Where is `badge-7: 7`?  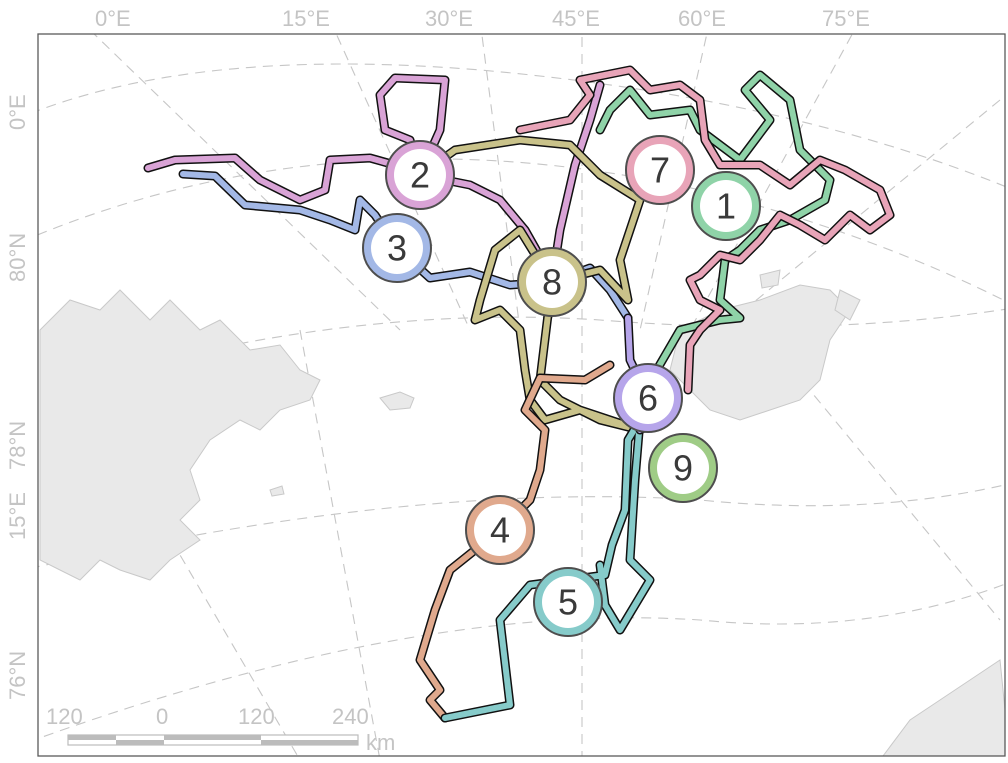 badge-7: 7 is located at coordinates (660, 170).